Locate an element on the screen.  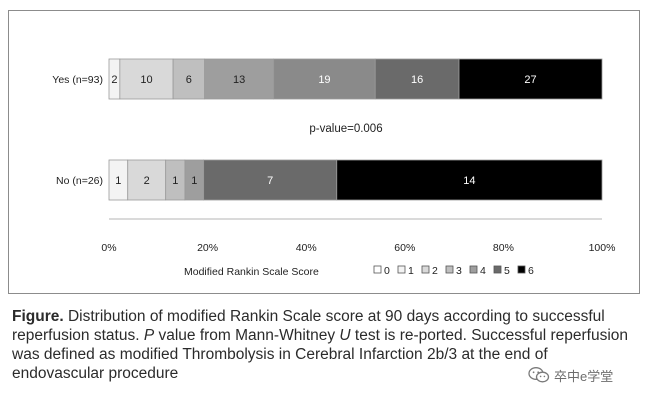
bar-data-label: 16 is located at coordinates (417, 80).